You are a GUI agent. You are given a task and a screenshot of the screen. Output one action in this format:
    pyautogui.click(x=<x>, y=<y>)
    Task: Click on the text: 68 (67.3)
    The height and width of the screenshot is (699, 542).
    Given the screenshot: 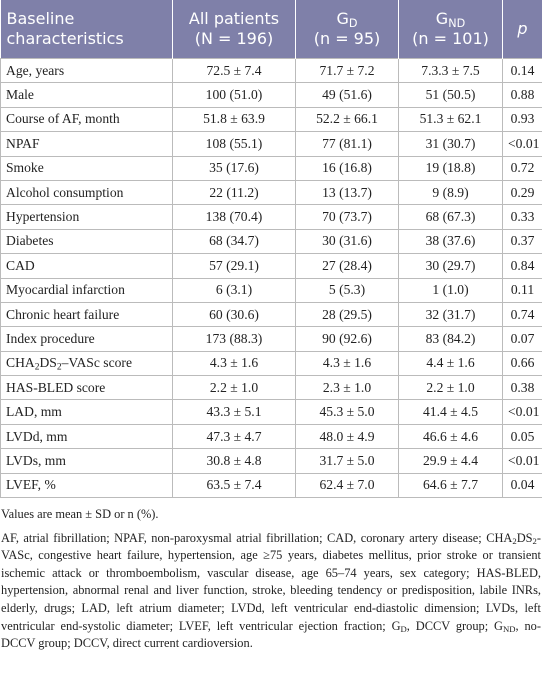 What is the action you would take?
    pyautogui.click(x=450, y=217)
    